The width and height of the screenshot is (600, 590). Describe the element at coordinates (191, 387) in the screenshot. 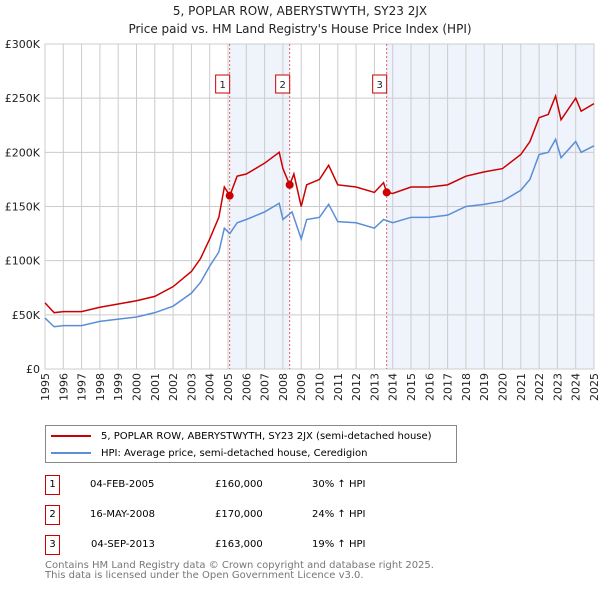

I see `x-tick-label: 2003` at that location.